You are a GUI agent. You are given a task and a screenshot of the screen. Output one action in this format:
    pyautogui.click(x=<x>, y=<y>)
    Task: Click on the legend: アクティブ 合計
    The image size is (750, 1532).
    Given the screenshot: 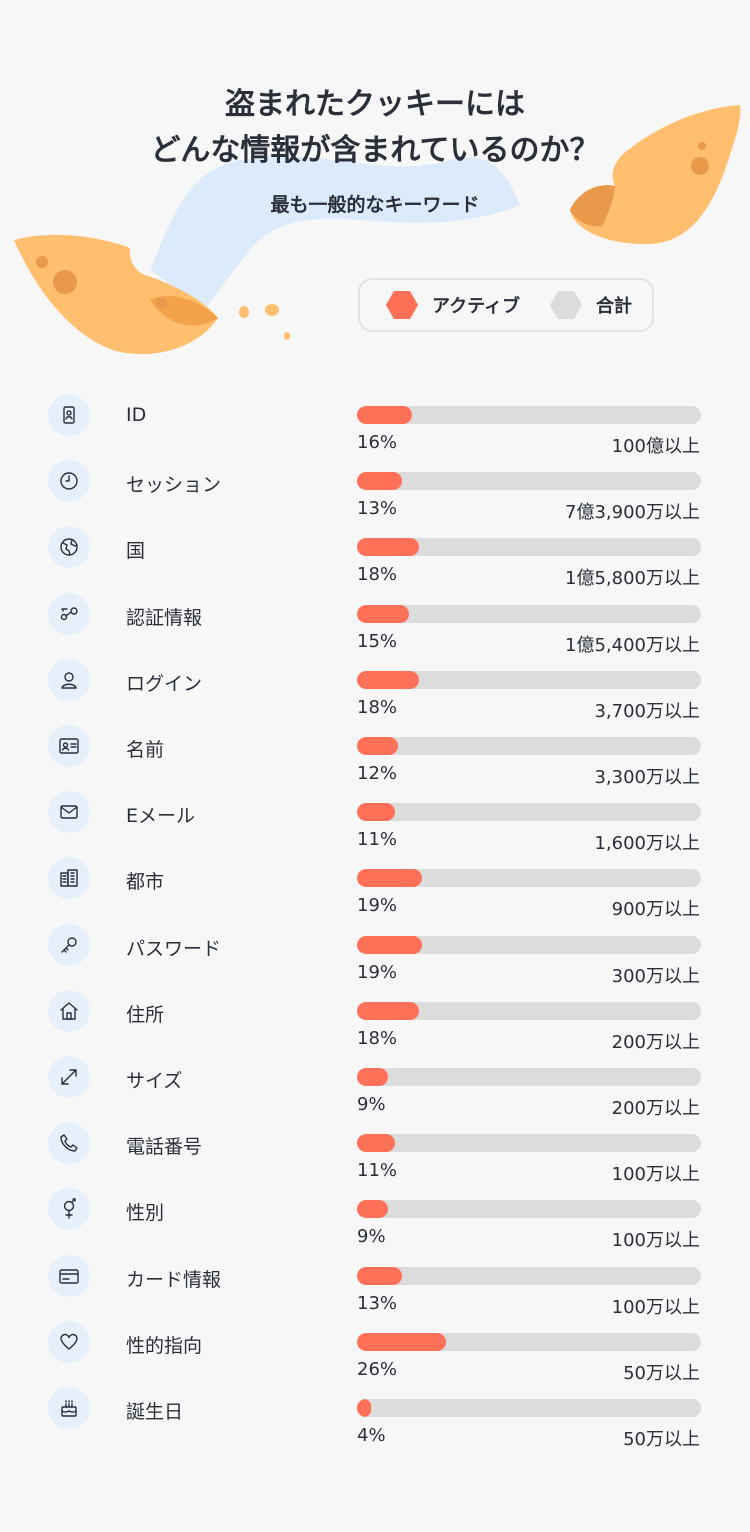 What is the action you would take?
    pyautogui.click(x=506, y=305)
    